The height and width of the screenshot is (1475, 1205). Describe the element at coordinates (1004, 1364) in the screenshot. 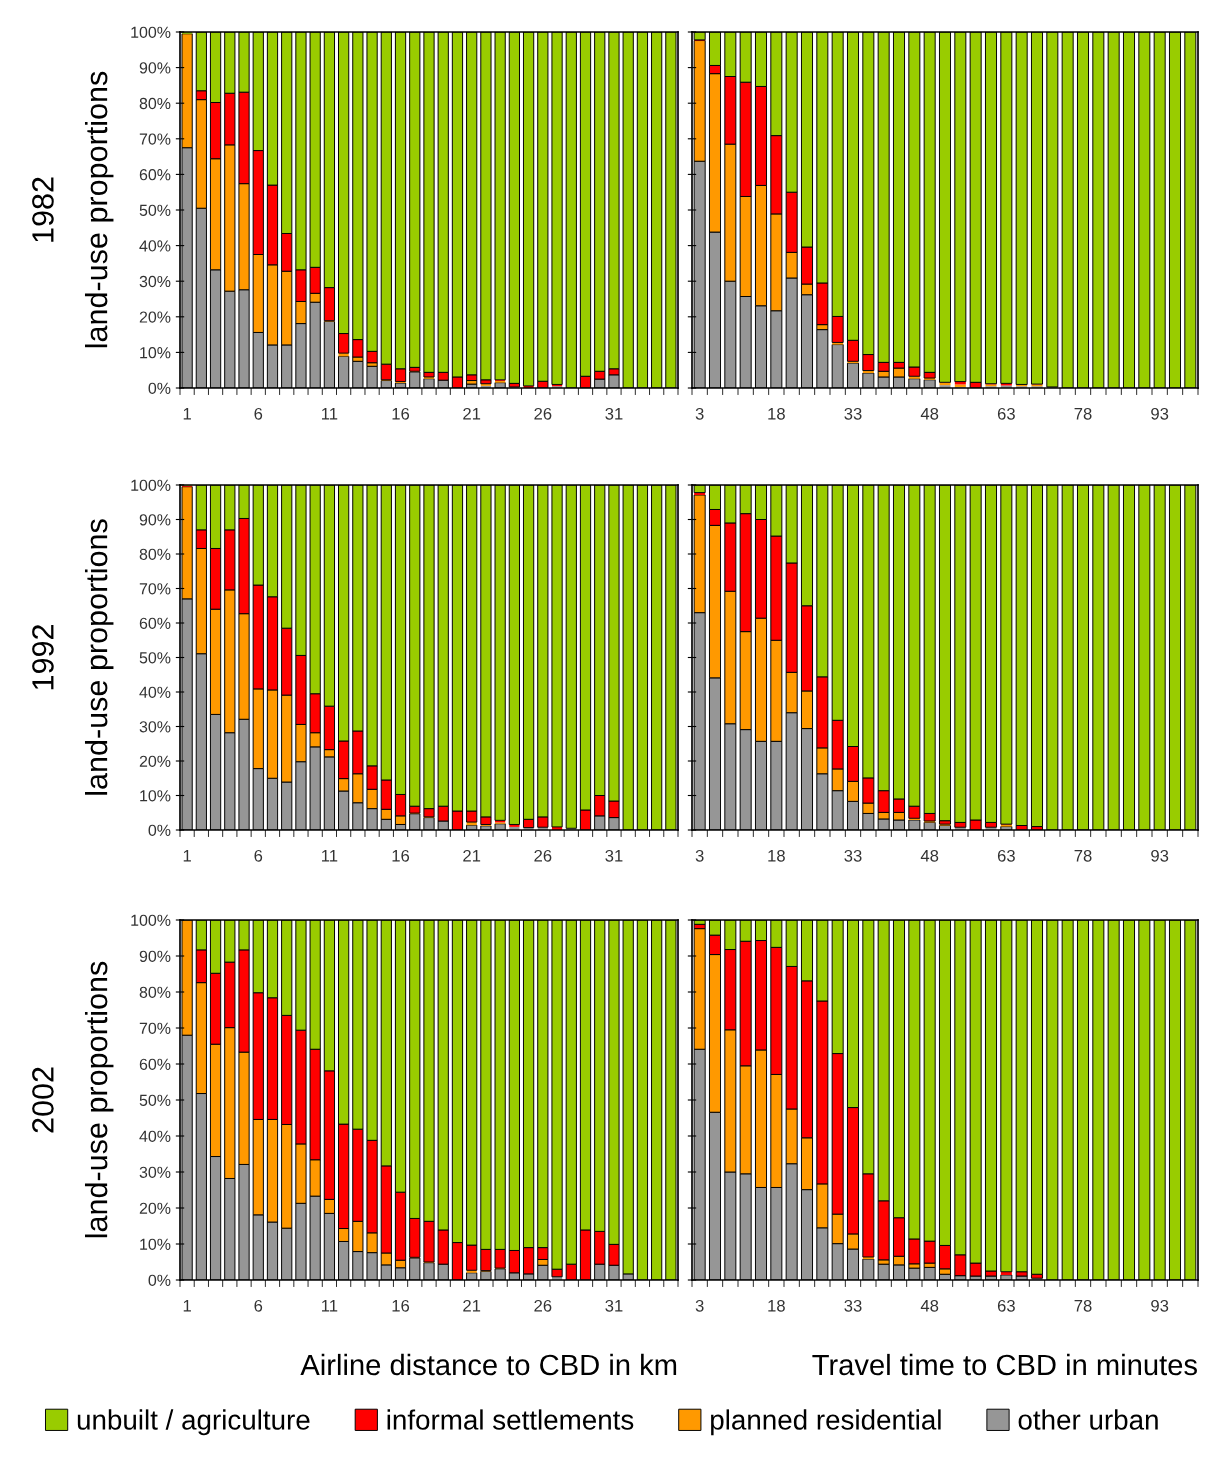

I see `x-axis-title: Travel time to CBD in minutes` at that location.